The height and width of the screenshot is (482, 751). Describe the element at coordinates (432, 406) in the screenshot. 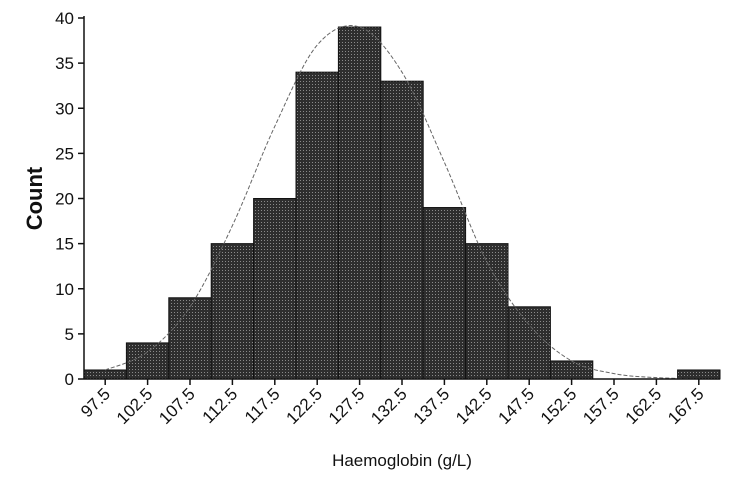

I see `x-tick-label: 137.5` at that location.